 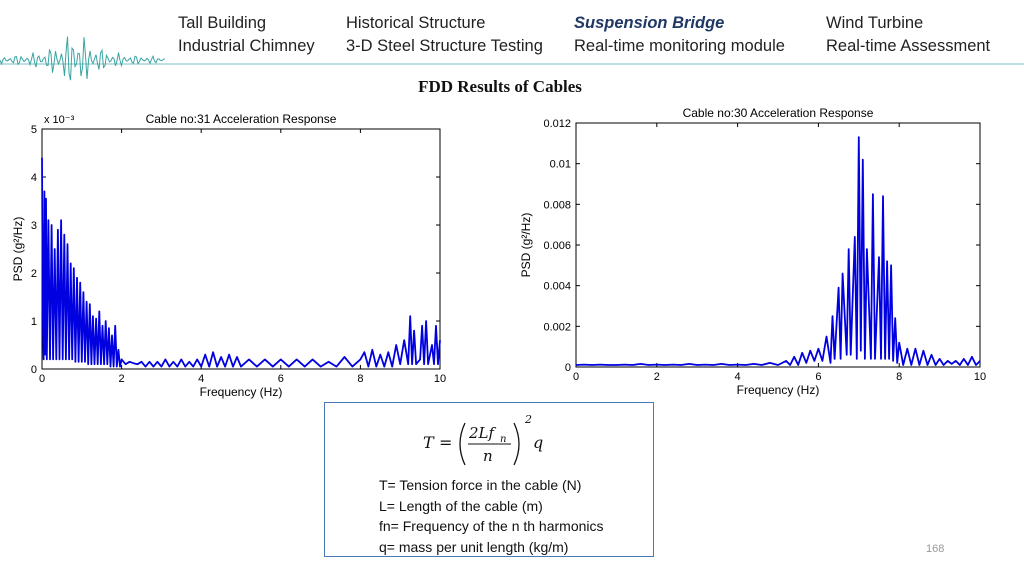 What do you see at coordinates (560, 165) in the screenshot?
I see `cable30-ytick-label: 0.01` at bounding box center [560, 165].